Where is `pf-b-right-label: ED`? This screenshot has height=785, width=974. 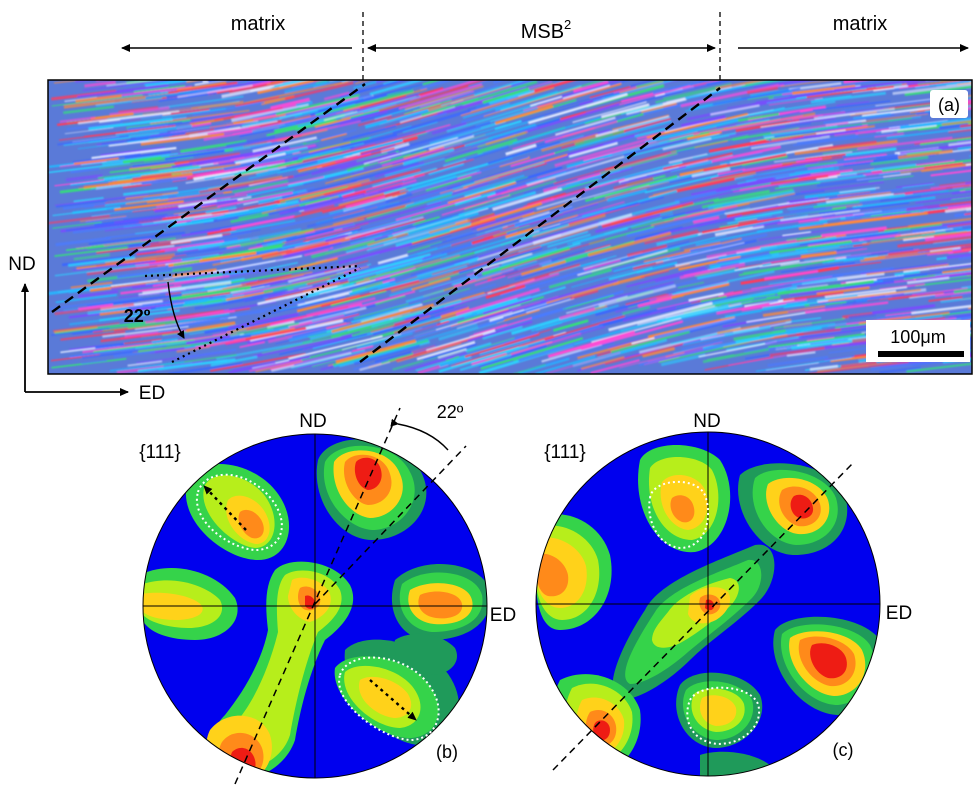 pf-b-right-label: ED is located at coordinates (503, 615).